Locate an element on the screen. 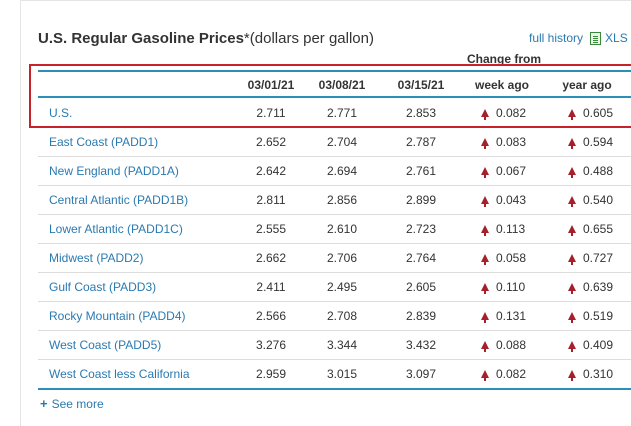 This screenshot has height=426, width=631. price-date3: 3.097 is located at coordinates (421, 374).